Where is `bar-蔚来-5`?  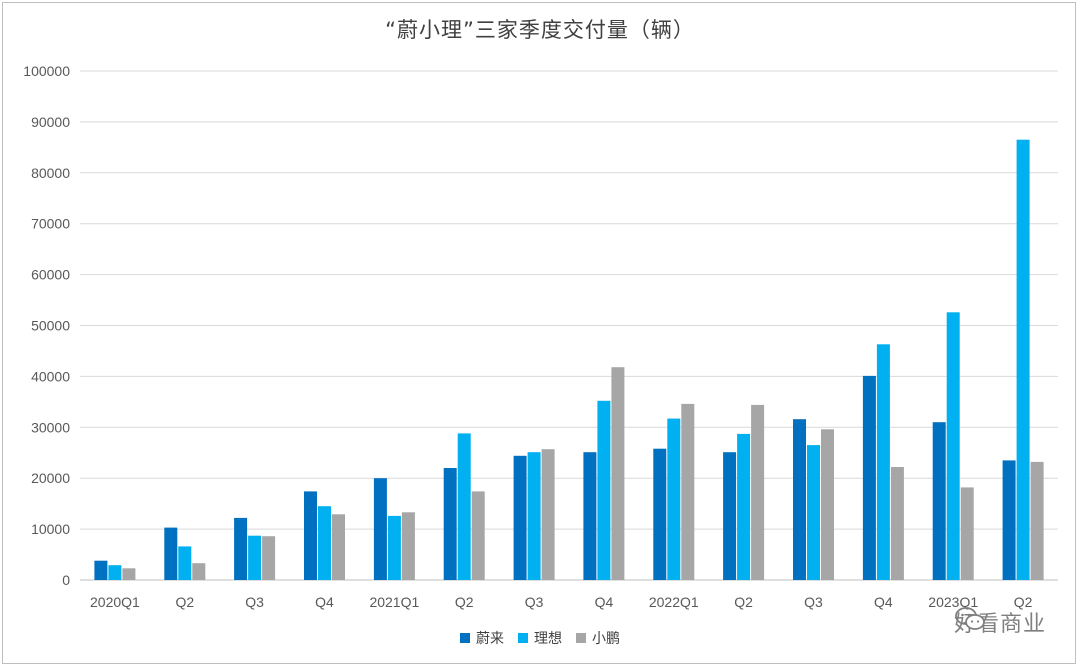
bar-蔚来-5 is located at coordinates (450, 524).